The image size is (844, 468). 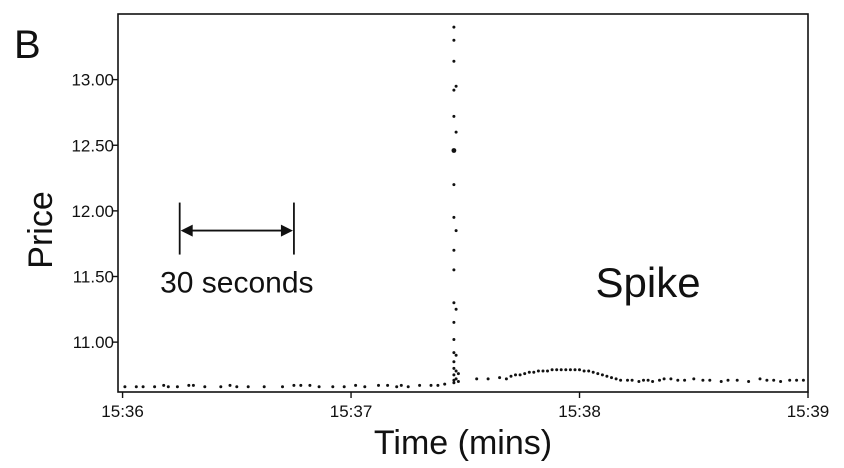 What do you see at coordinates (463, 443) in the screenshot?
I see `x-axis-title: Time (mins)` at bounding box center [463, 443].